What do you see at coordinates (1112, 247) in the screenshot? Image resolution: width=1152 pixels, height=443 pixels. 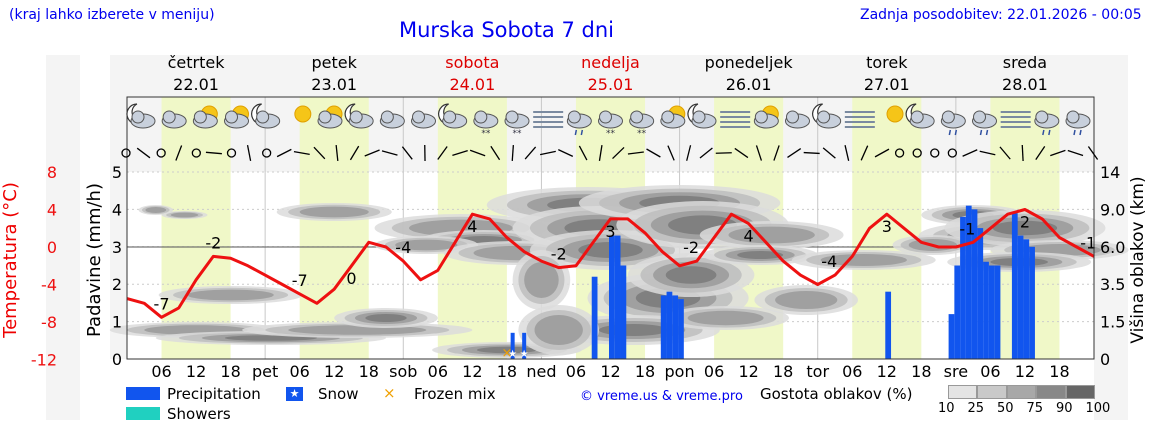 I see `cloud-height-tick: 6.0` at bounding box center [1112, 247].